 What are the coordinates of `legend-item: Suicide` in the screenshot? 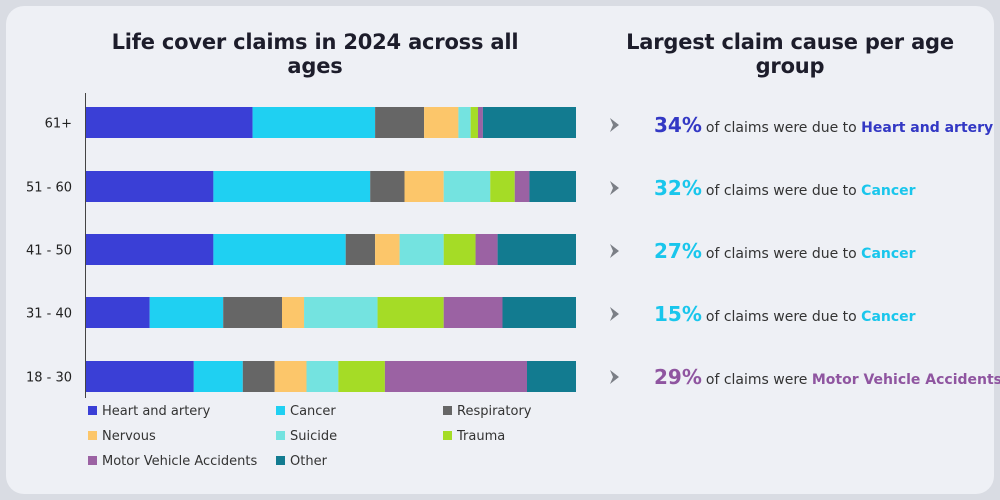 It's located at (306, 436).